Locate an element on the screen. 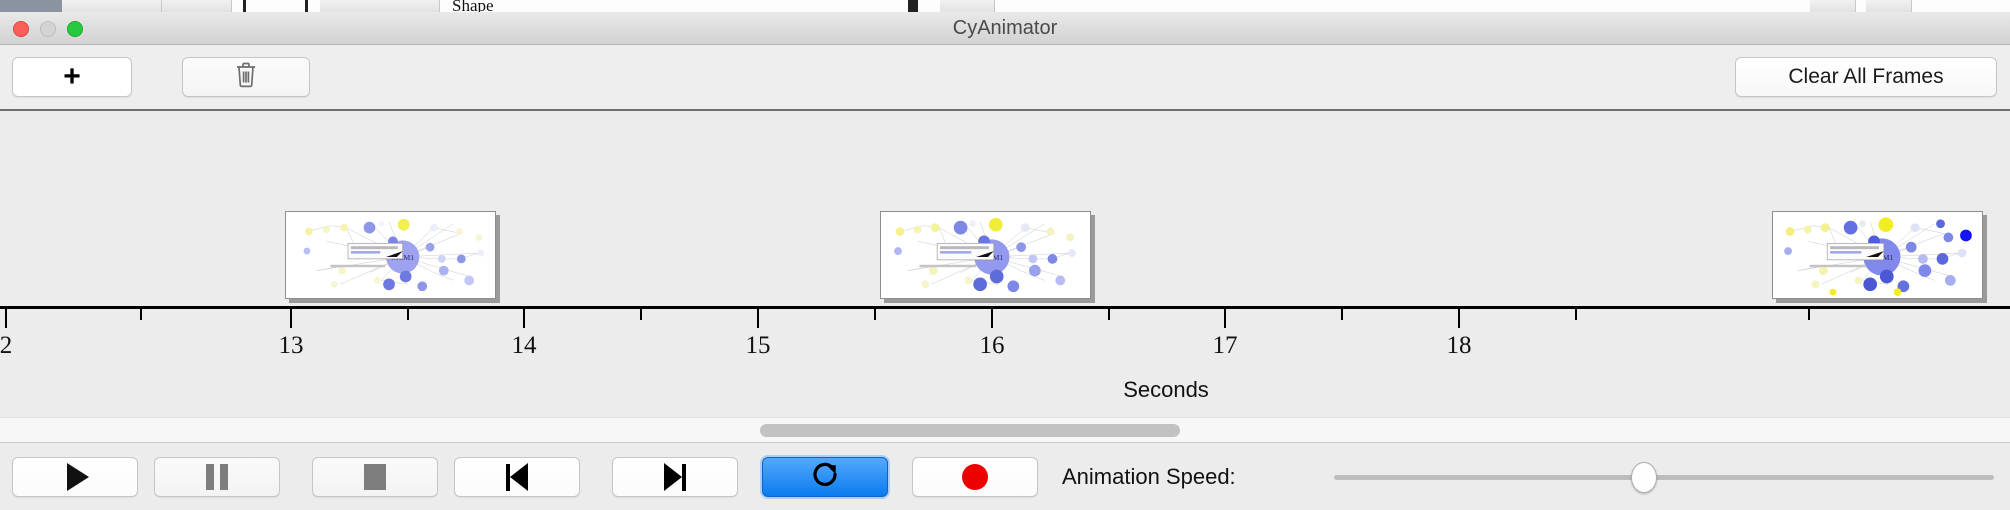 This screenshot has width=2010, height=510. traffic-light-group is located at coordinates (48, 29).